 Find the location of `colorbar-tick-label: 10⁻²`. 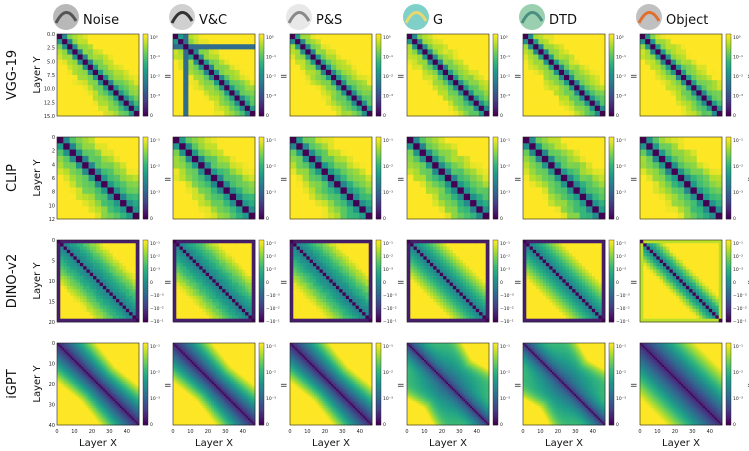

colorbar-tick-label: 10⁻² is located at coordinates (271, 77).